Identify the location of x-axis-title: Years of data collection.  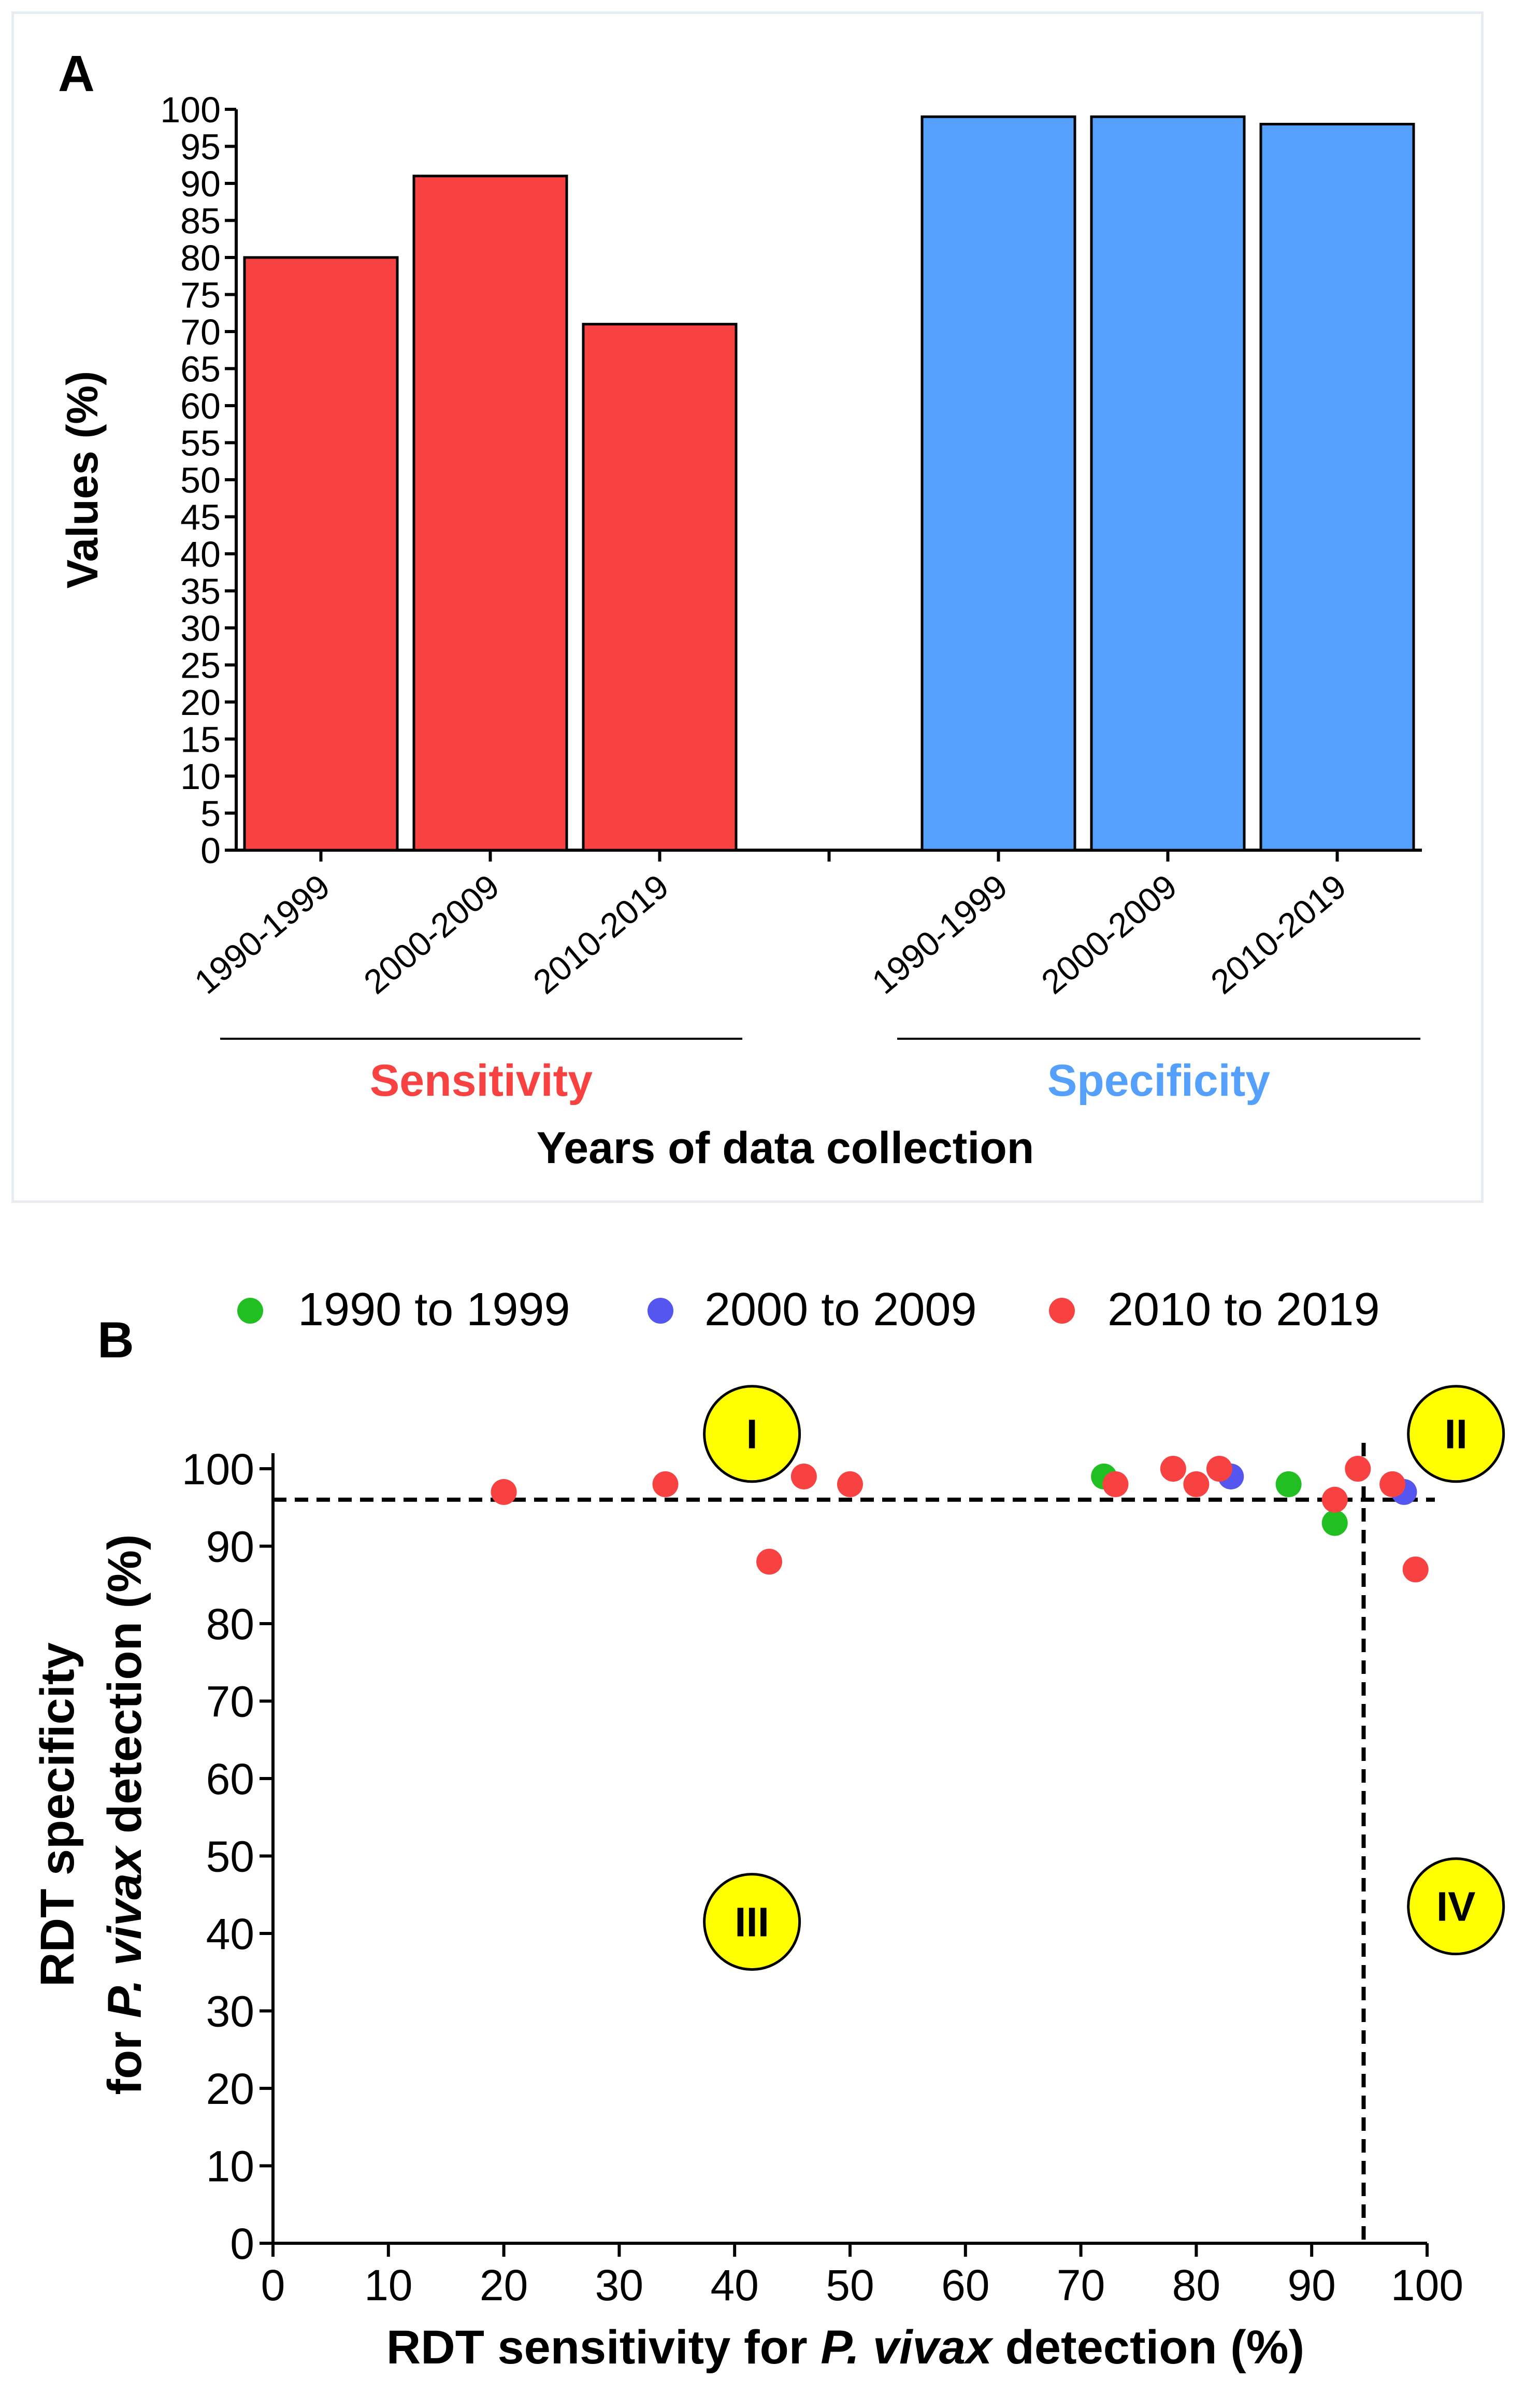
(785, 1148).